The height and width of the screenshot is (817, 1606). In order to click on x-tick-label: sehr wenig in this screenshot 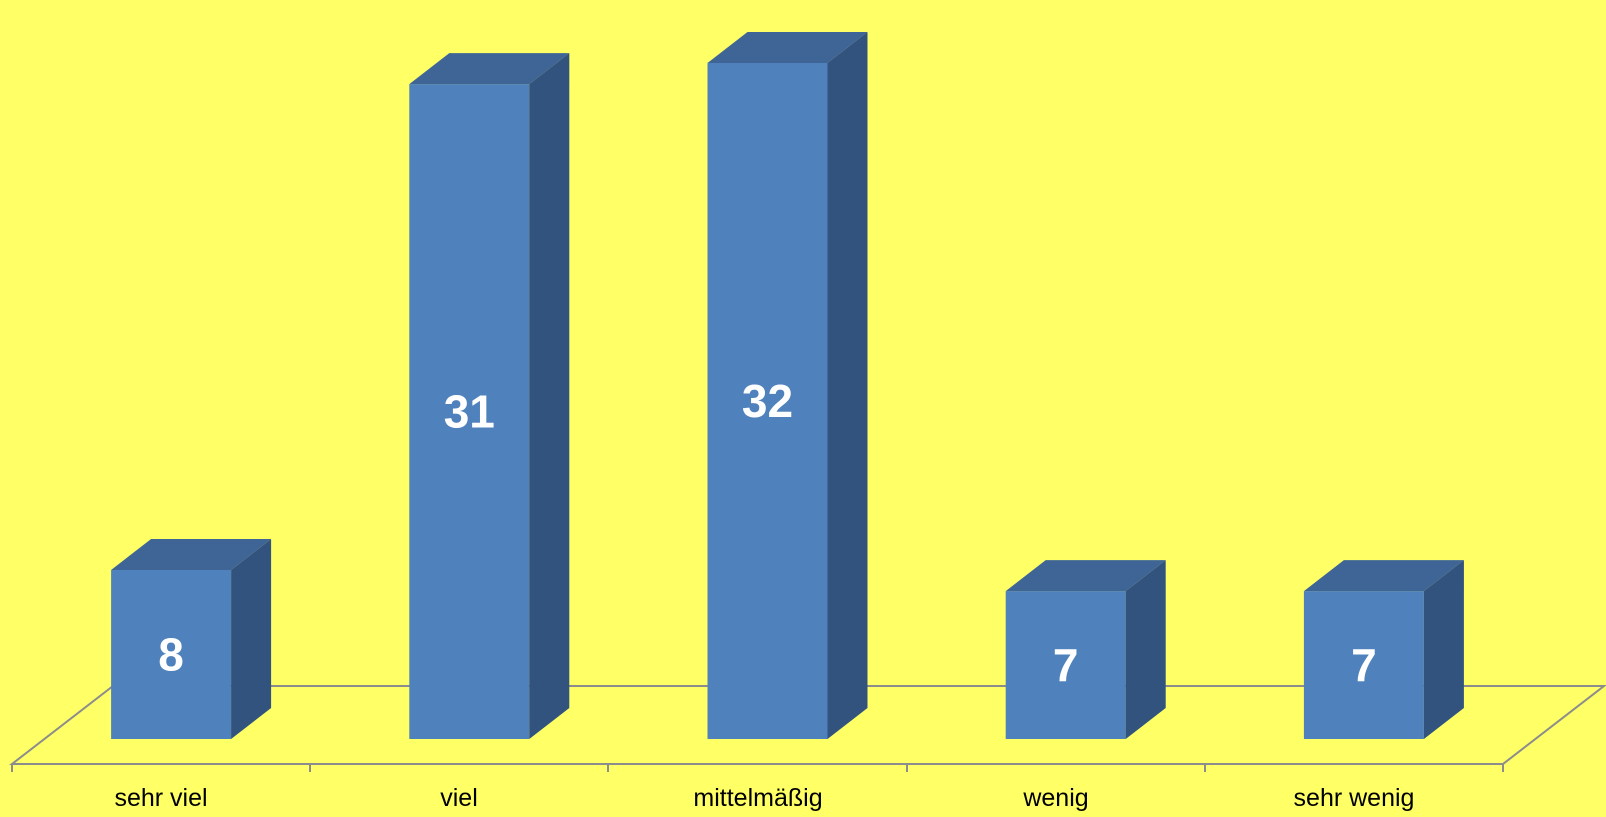, I will do `click(1354, 798)`.